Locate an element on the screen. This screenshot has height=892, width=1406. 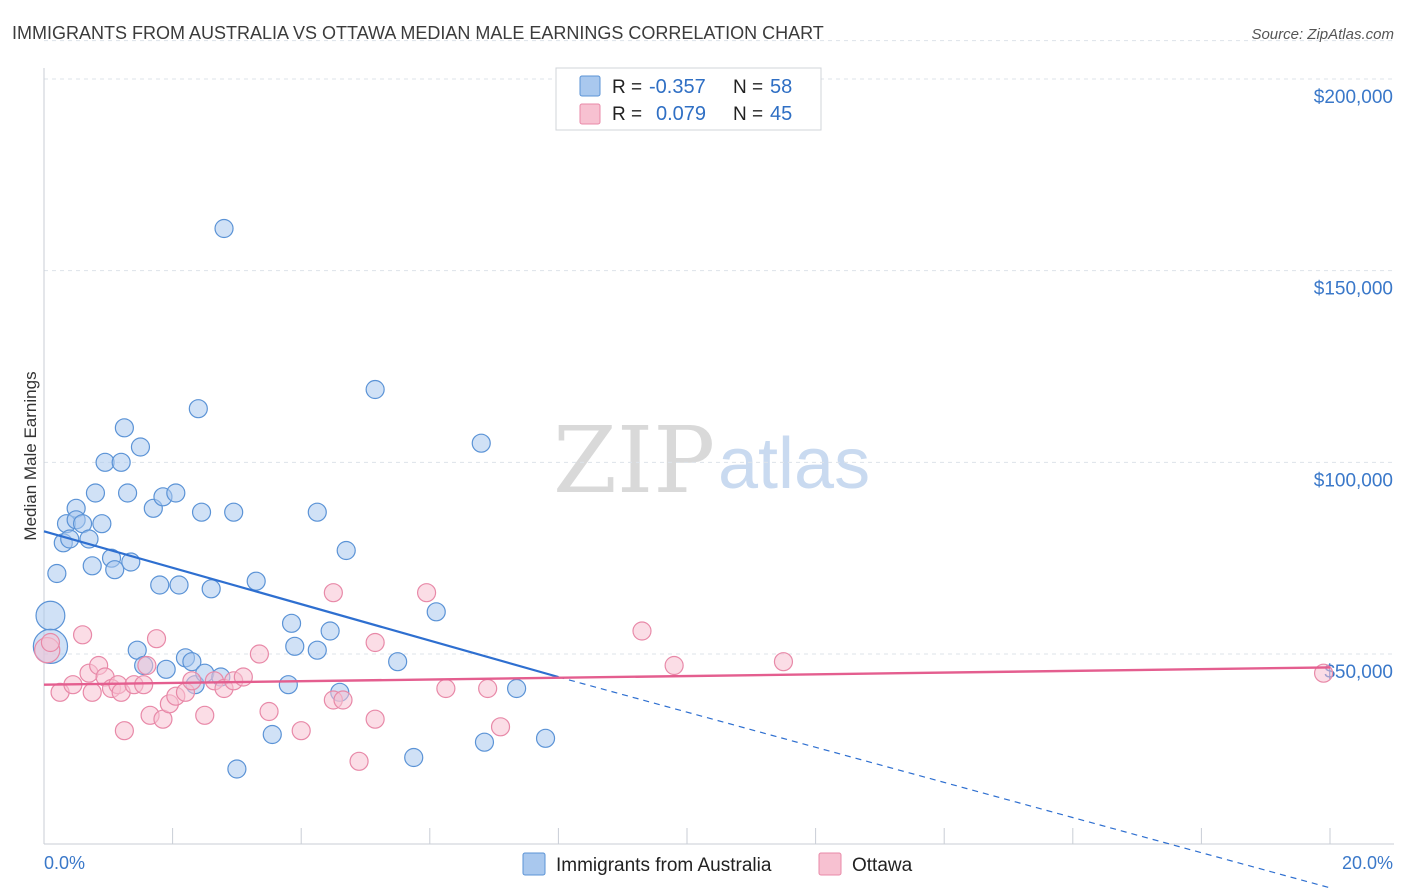
bottom-legend-swatch-blue is located at coordinates (534, 864).